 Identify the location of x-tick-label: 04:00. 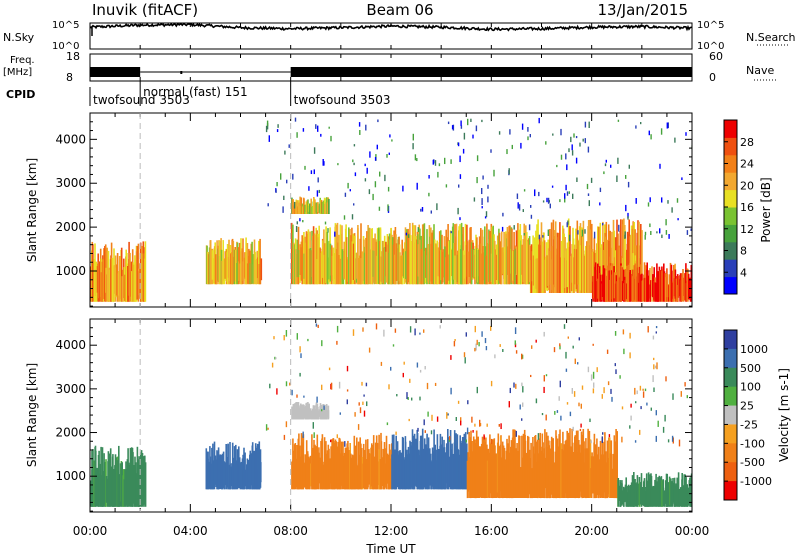
(190, 531).